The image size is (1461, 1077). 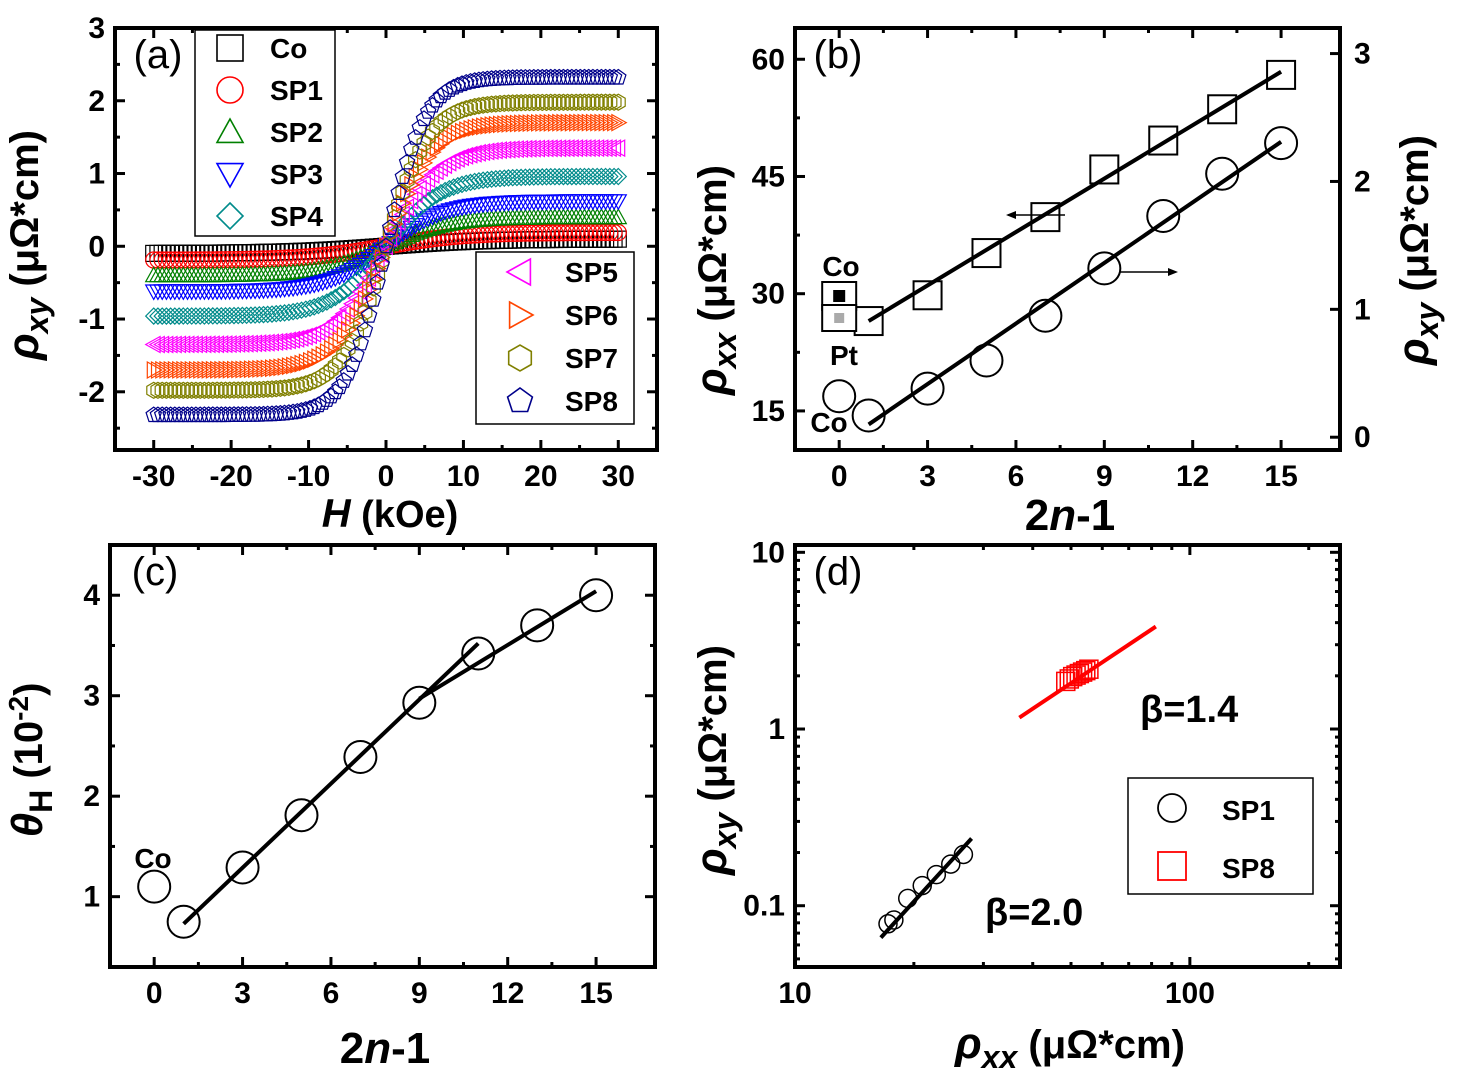 What do you see at coordinates (1190, 993) in the screenshot?
I see `panel-d-x-tick-label: 100` at bounding box center [1190, 993].